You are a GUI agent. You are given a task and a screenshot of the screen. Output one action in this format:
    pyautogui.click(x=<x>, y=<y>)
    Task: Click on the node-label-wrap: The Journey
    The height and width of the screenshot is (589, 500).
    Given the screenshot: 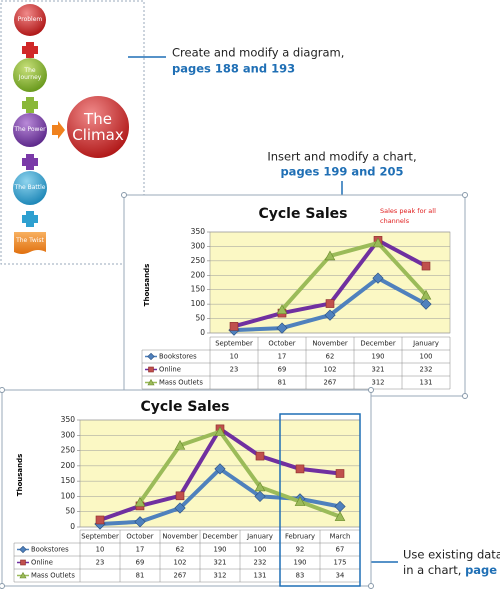 What is the action you would take?
    pyautogui.click(x=30, y=74)
    